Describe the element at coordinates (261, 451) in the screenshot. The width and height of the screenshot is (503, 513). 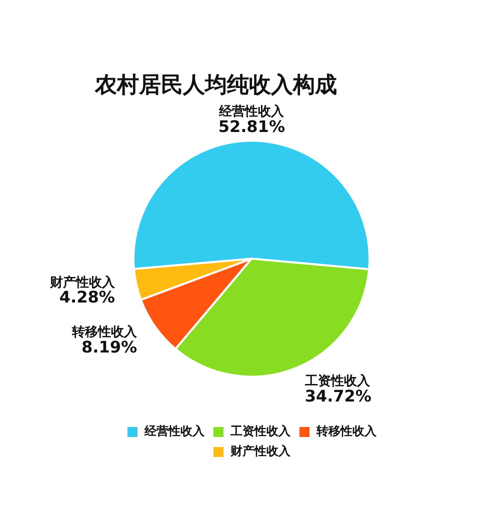
I see `legend-label: 财产性收入` at that location.